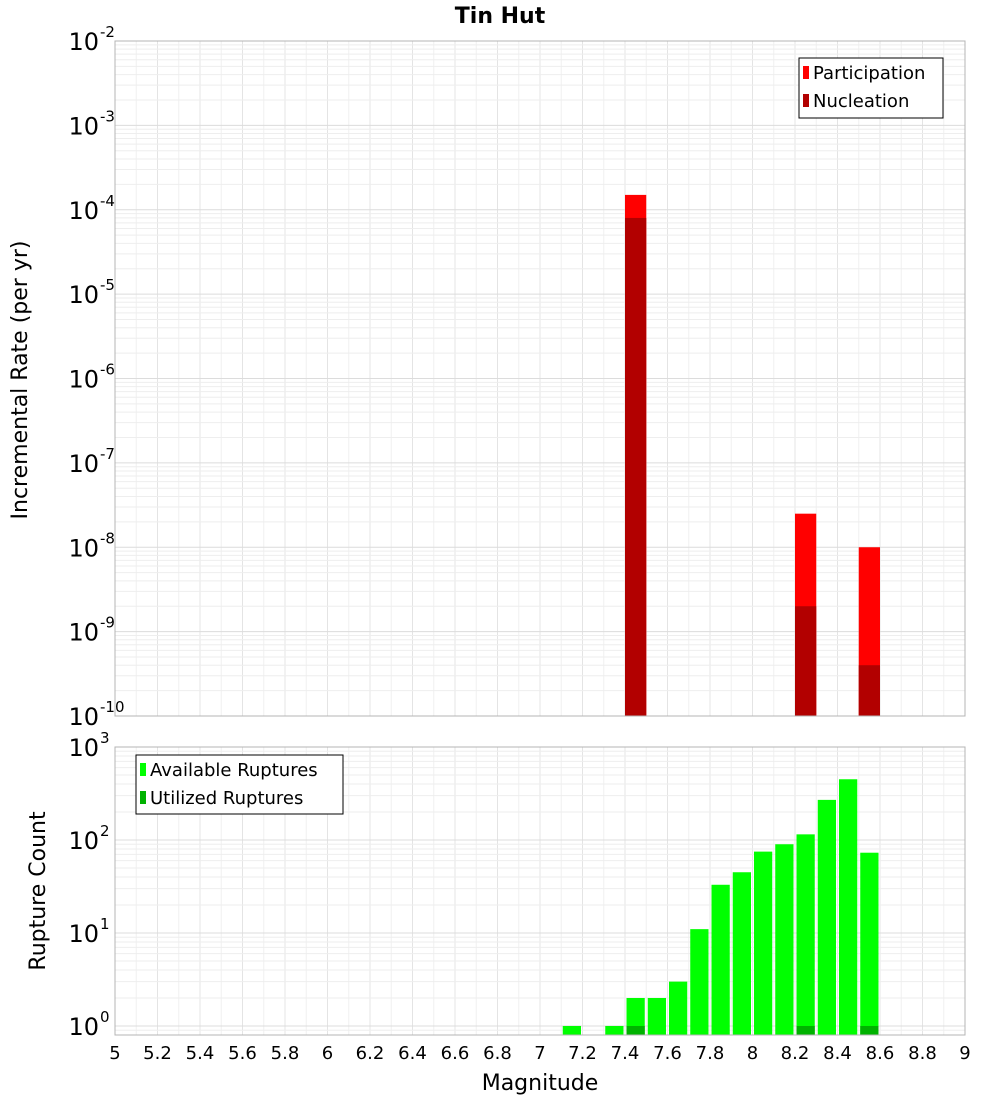  Describe the element at coordinates (242, 1053) in the screenshot. I see `x-tick-label: 5.6` at that location.